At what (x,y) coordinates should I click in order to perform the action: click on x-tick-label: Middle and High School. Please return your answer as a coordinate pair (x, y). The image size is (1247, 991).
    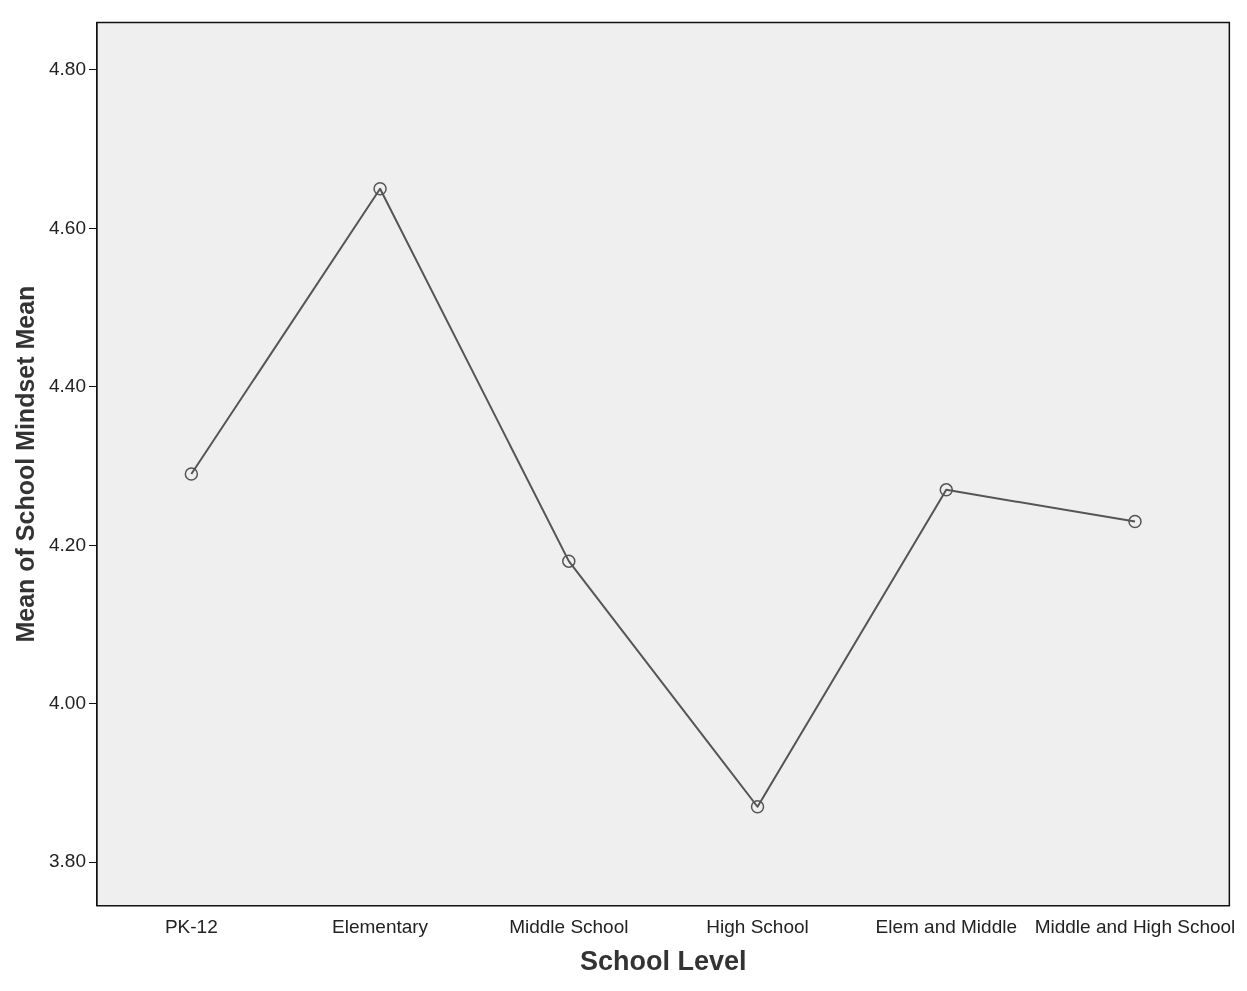
    Looking at the image, I should click on (1135, 927).